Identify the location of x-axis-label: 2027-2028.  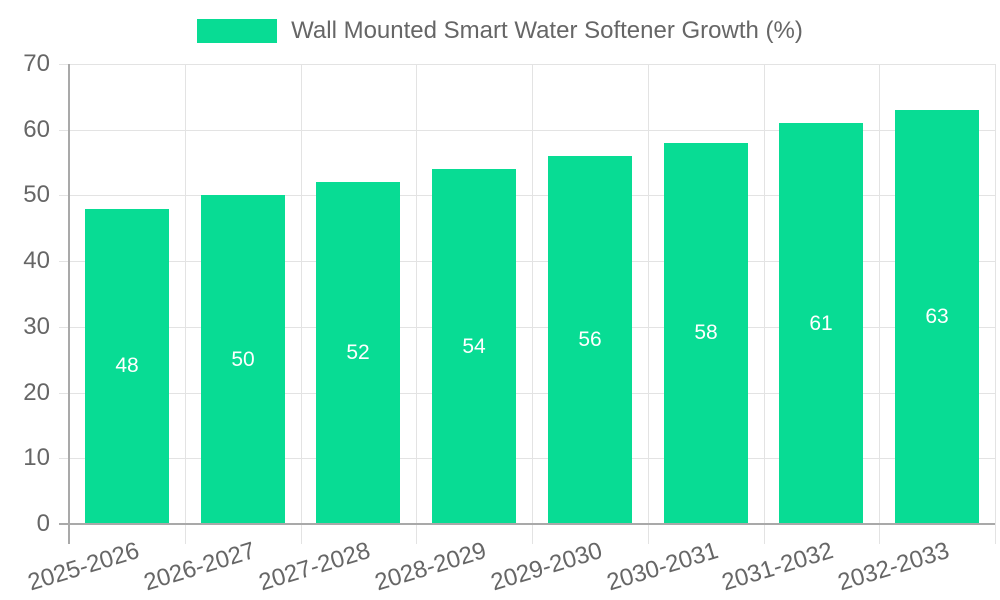
(314, 567).